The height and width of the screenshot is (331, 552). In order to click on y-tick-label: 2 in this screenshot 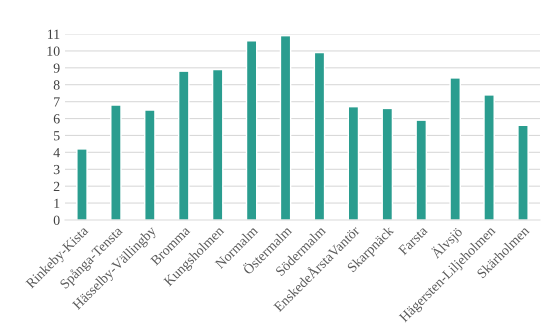, I will do `click(57, 186)`.